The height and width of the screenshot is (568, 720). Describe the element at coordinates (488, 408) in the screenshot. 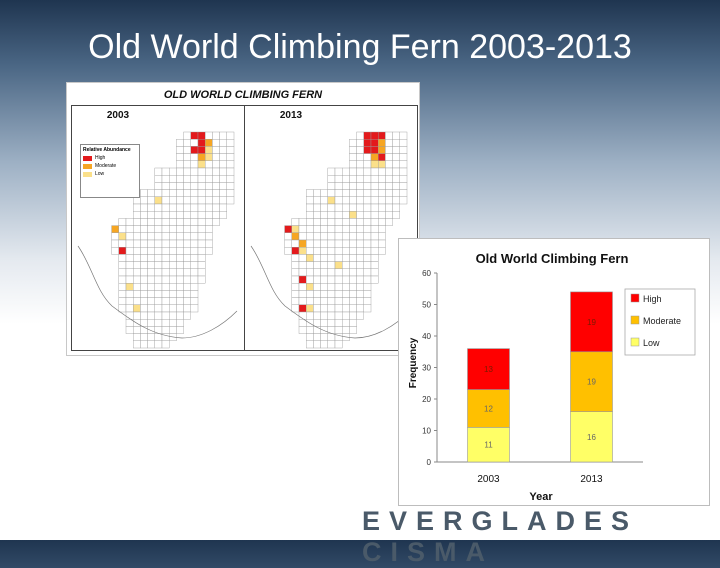

I see `bar-moderate-2003` at that location.